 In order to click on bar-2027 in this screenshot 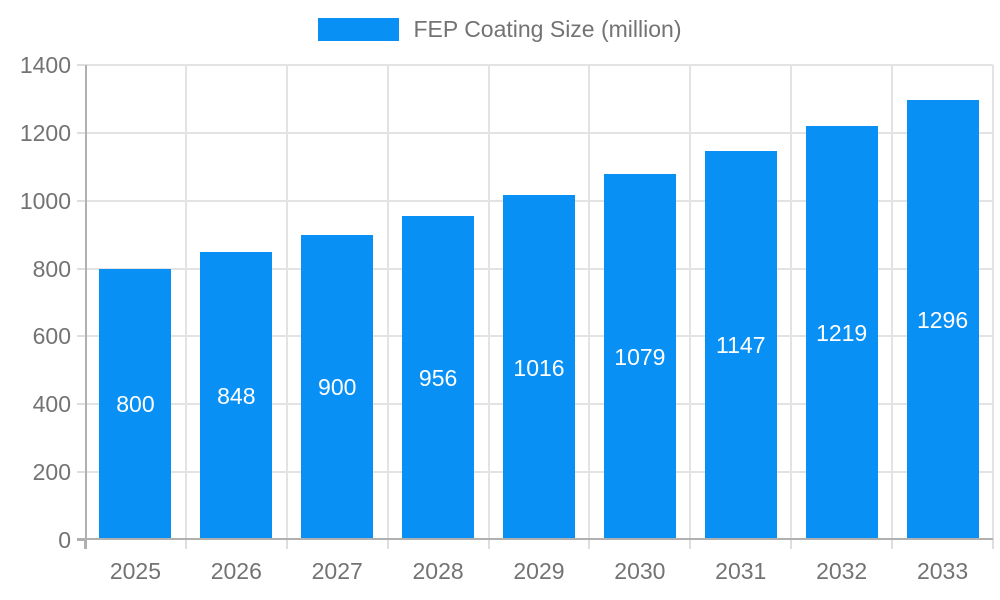, I will do `click(337, 386)`.